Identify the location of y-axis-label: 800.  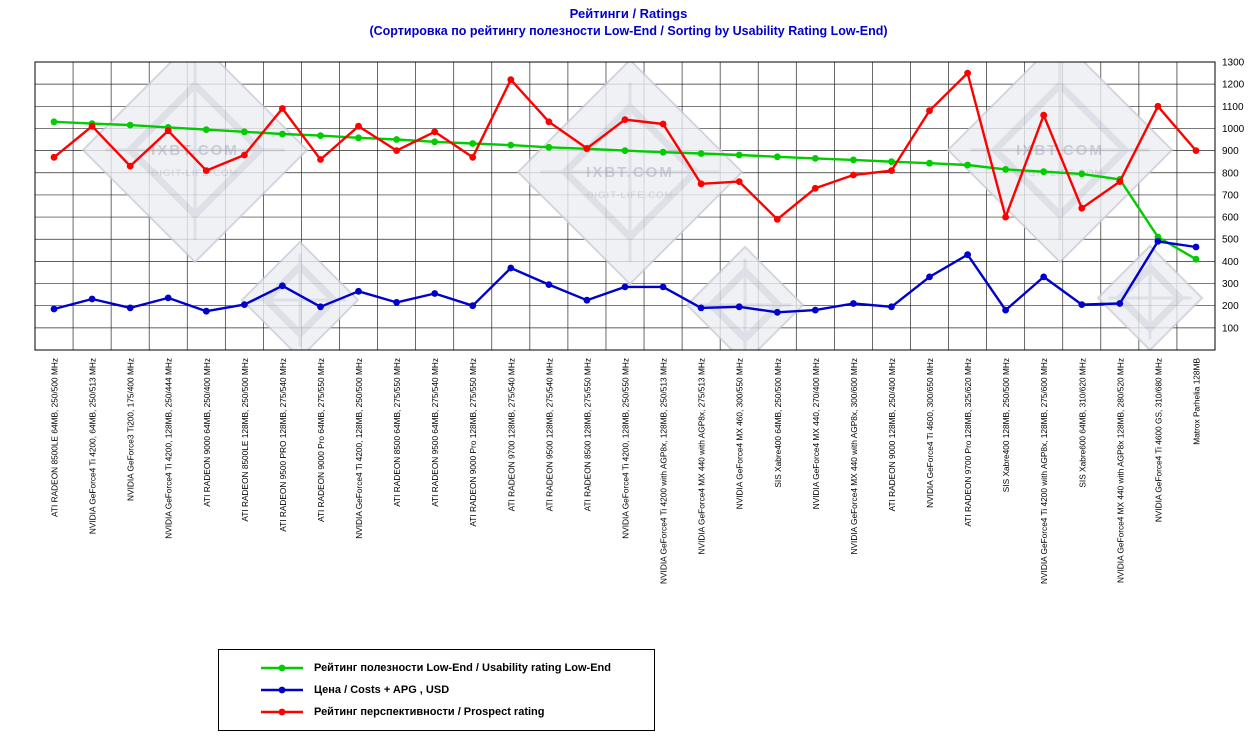
(1230, 173).